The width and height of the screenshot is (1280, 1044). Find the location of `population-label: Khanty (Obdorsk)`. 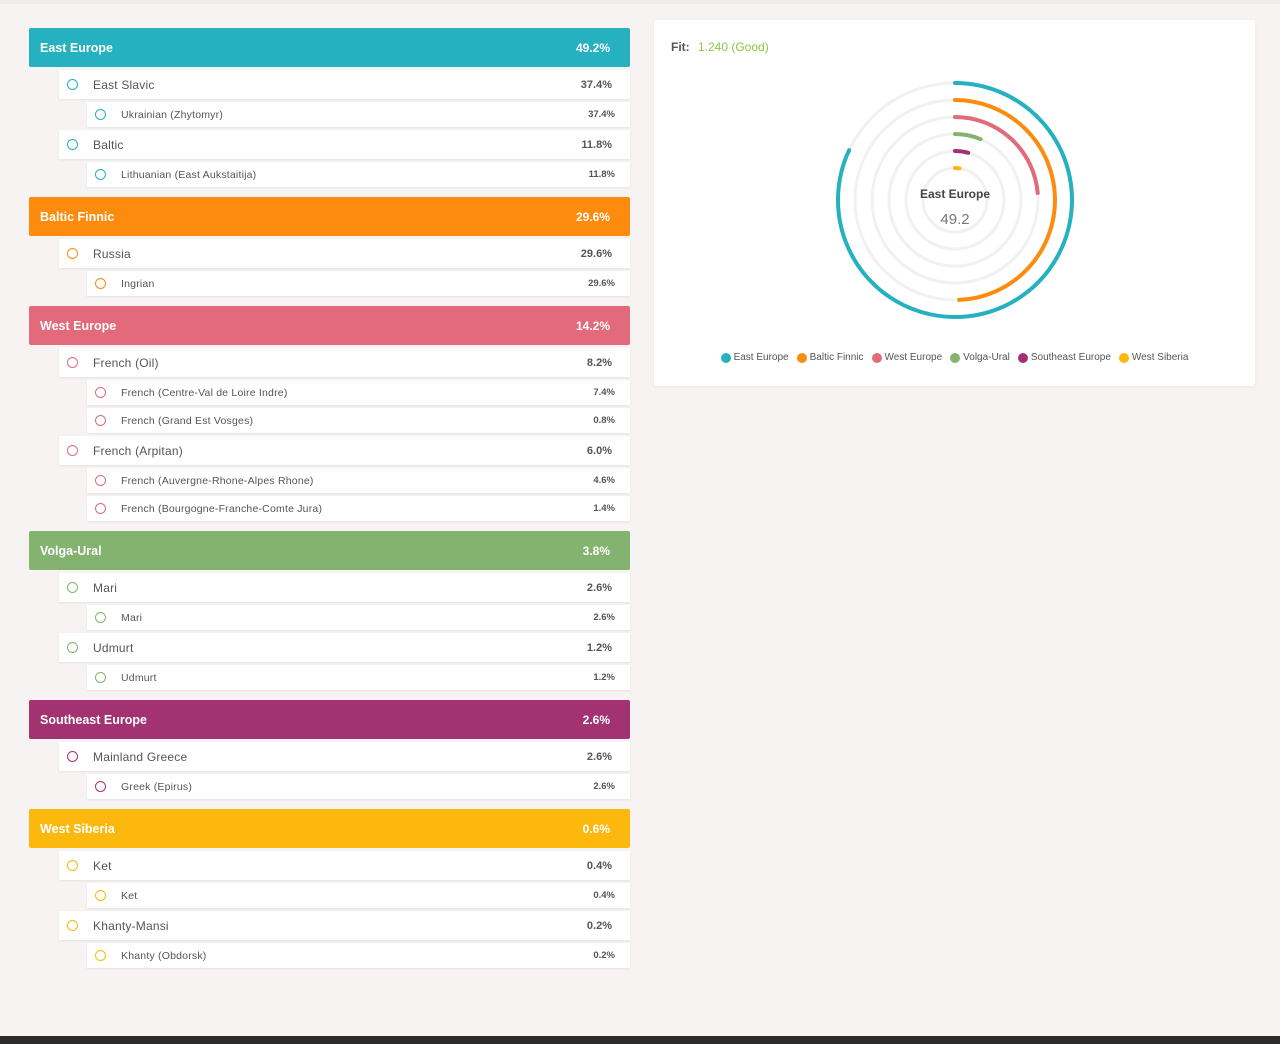

population-label: Khanty (Obdorsk) is located at coordinates (150, 956).